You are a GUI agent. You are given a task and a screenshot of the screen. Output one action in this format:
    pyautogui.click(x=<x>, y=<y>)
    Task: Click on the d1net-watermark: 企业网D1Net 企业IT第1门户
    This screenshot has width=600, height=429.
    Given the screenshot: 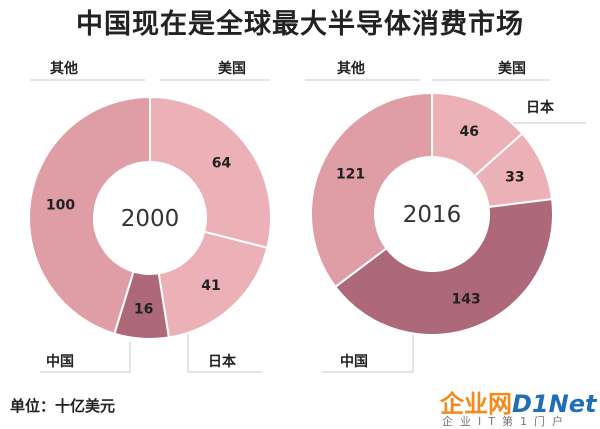 What is the action you would take?
    pyautogui.click(x=520, y=406)
    